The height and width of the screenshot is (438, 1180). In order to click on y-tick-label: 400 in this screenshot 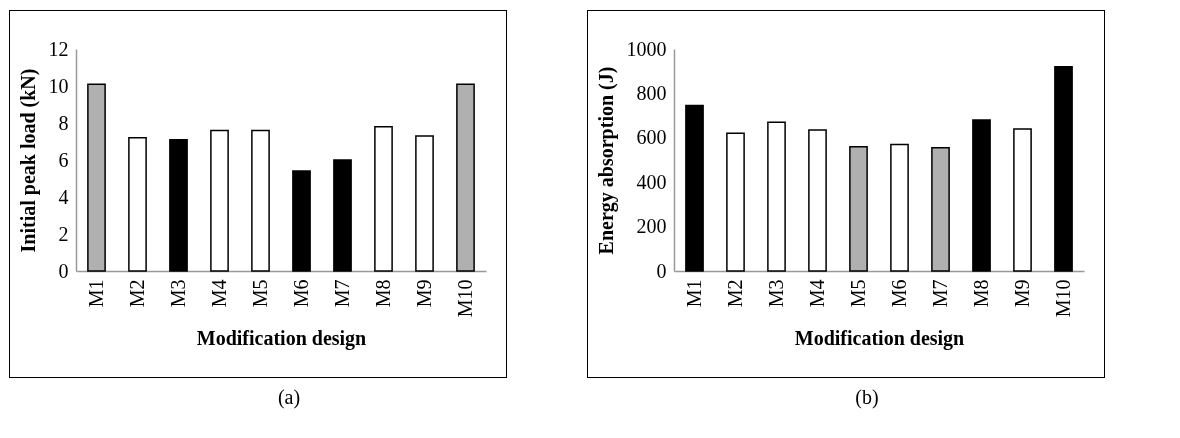, I will do `click(651, 181)`.